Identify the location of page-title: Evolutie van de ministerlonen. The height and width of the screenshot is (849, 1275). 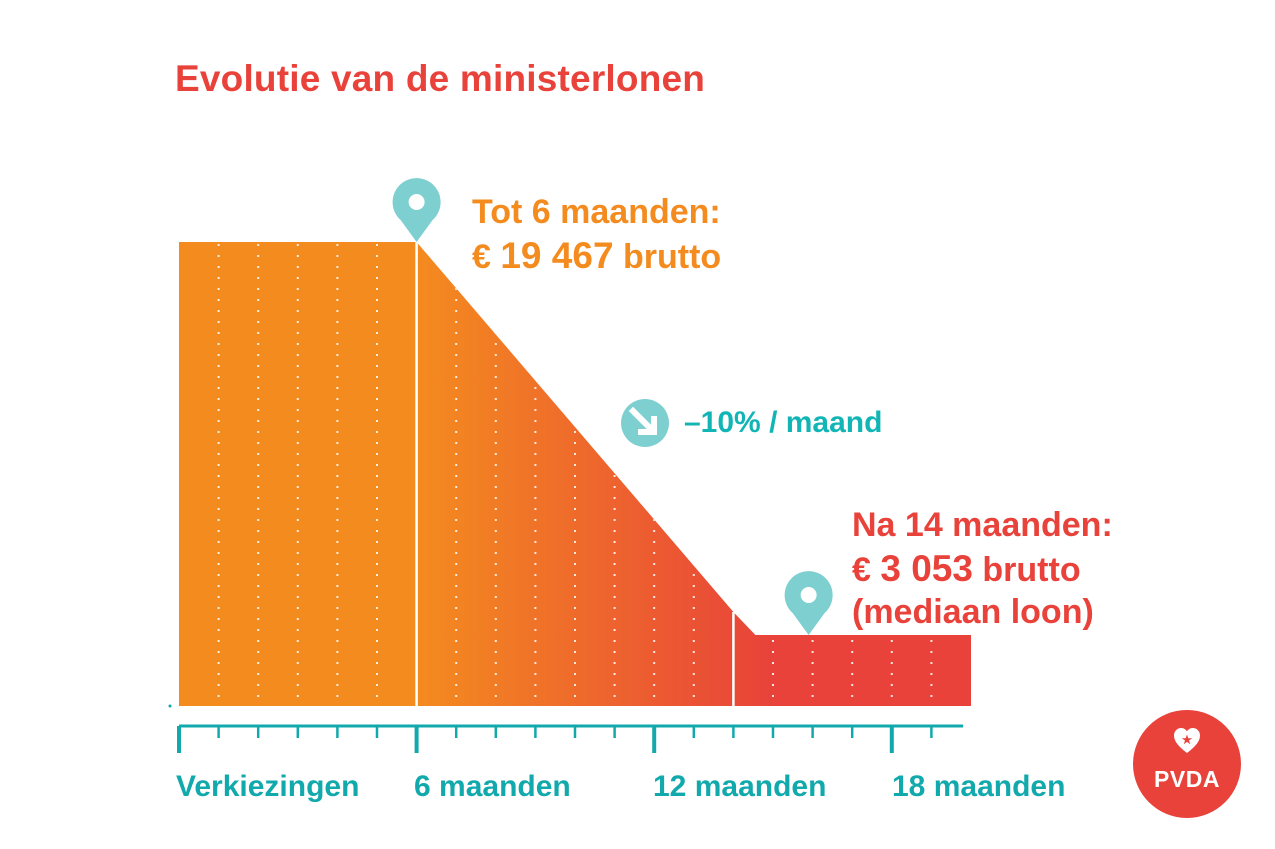
(440, 78).